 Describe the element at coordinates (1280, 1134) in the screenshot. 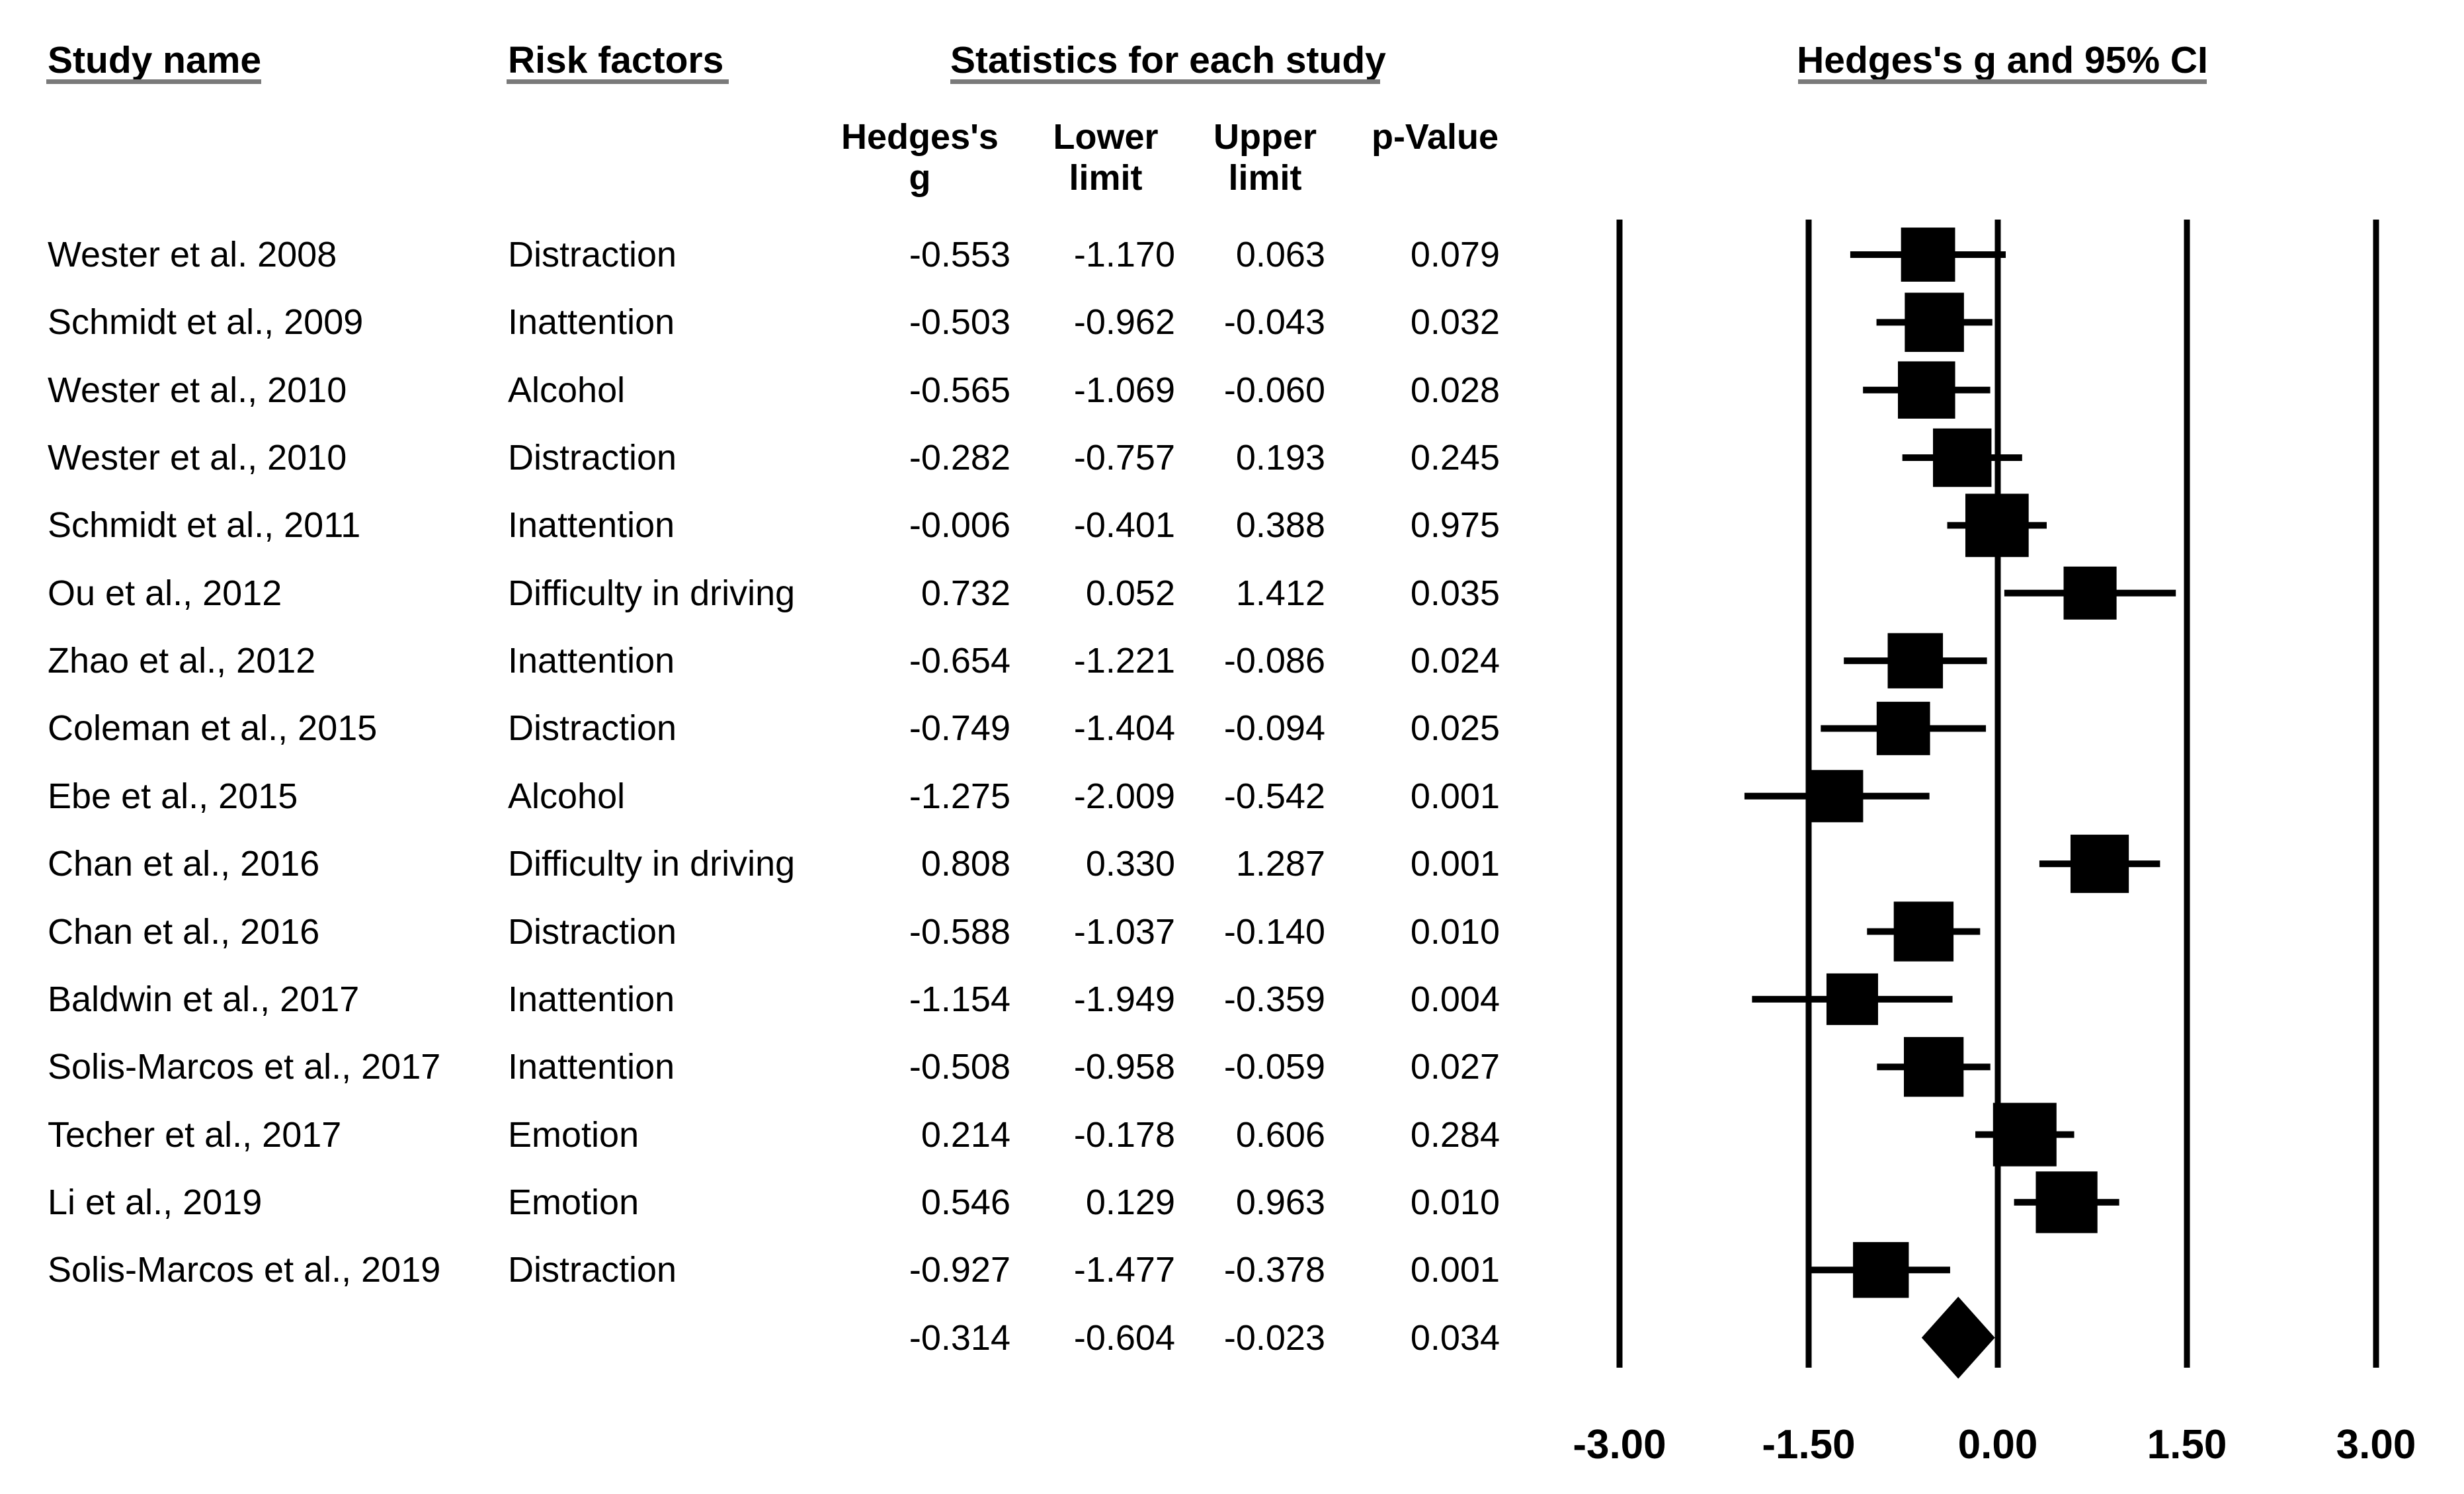

I see `upper-limit-cell: 0.606` at that location.